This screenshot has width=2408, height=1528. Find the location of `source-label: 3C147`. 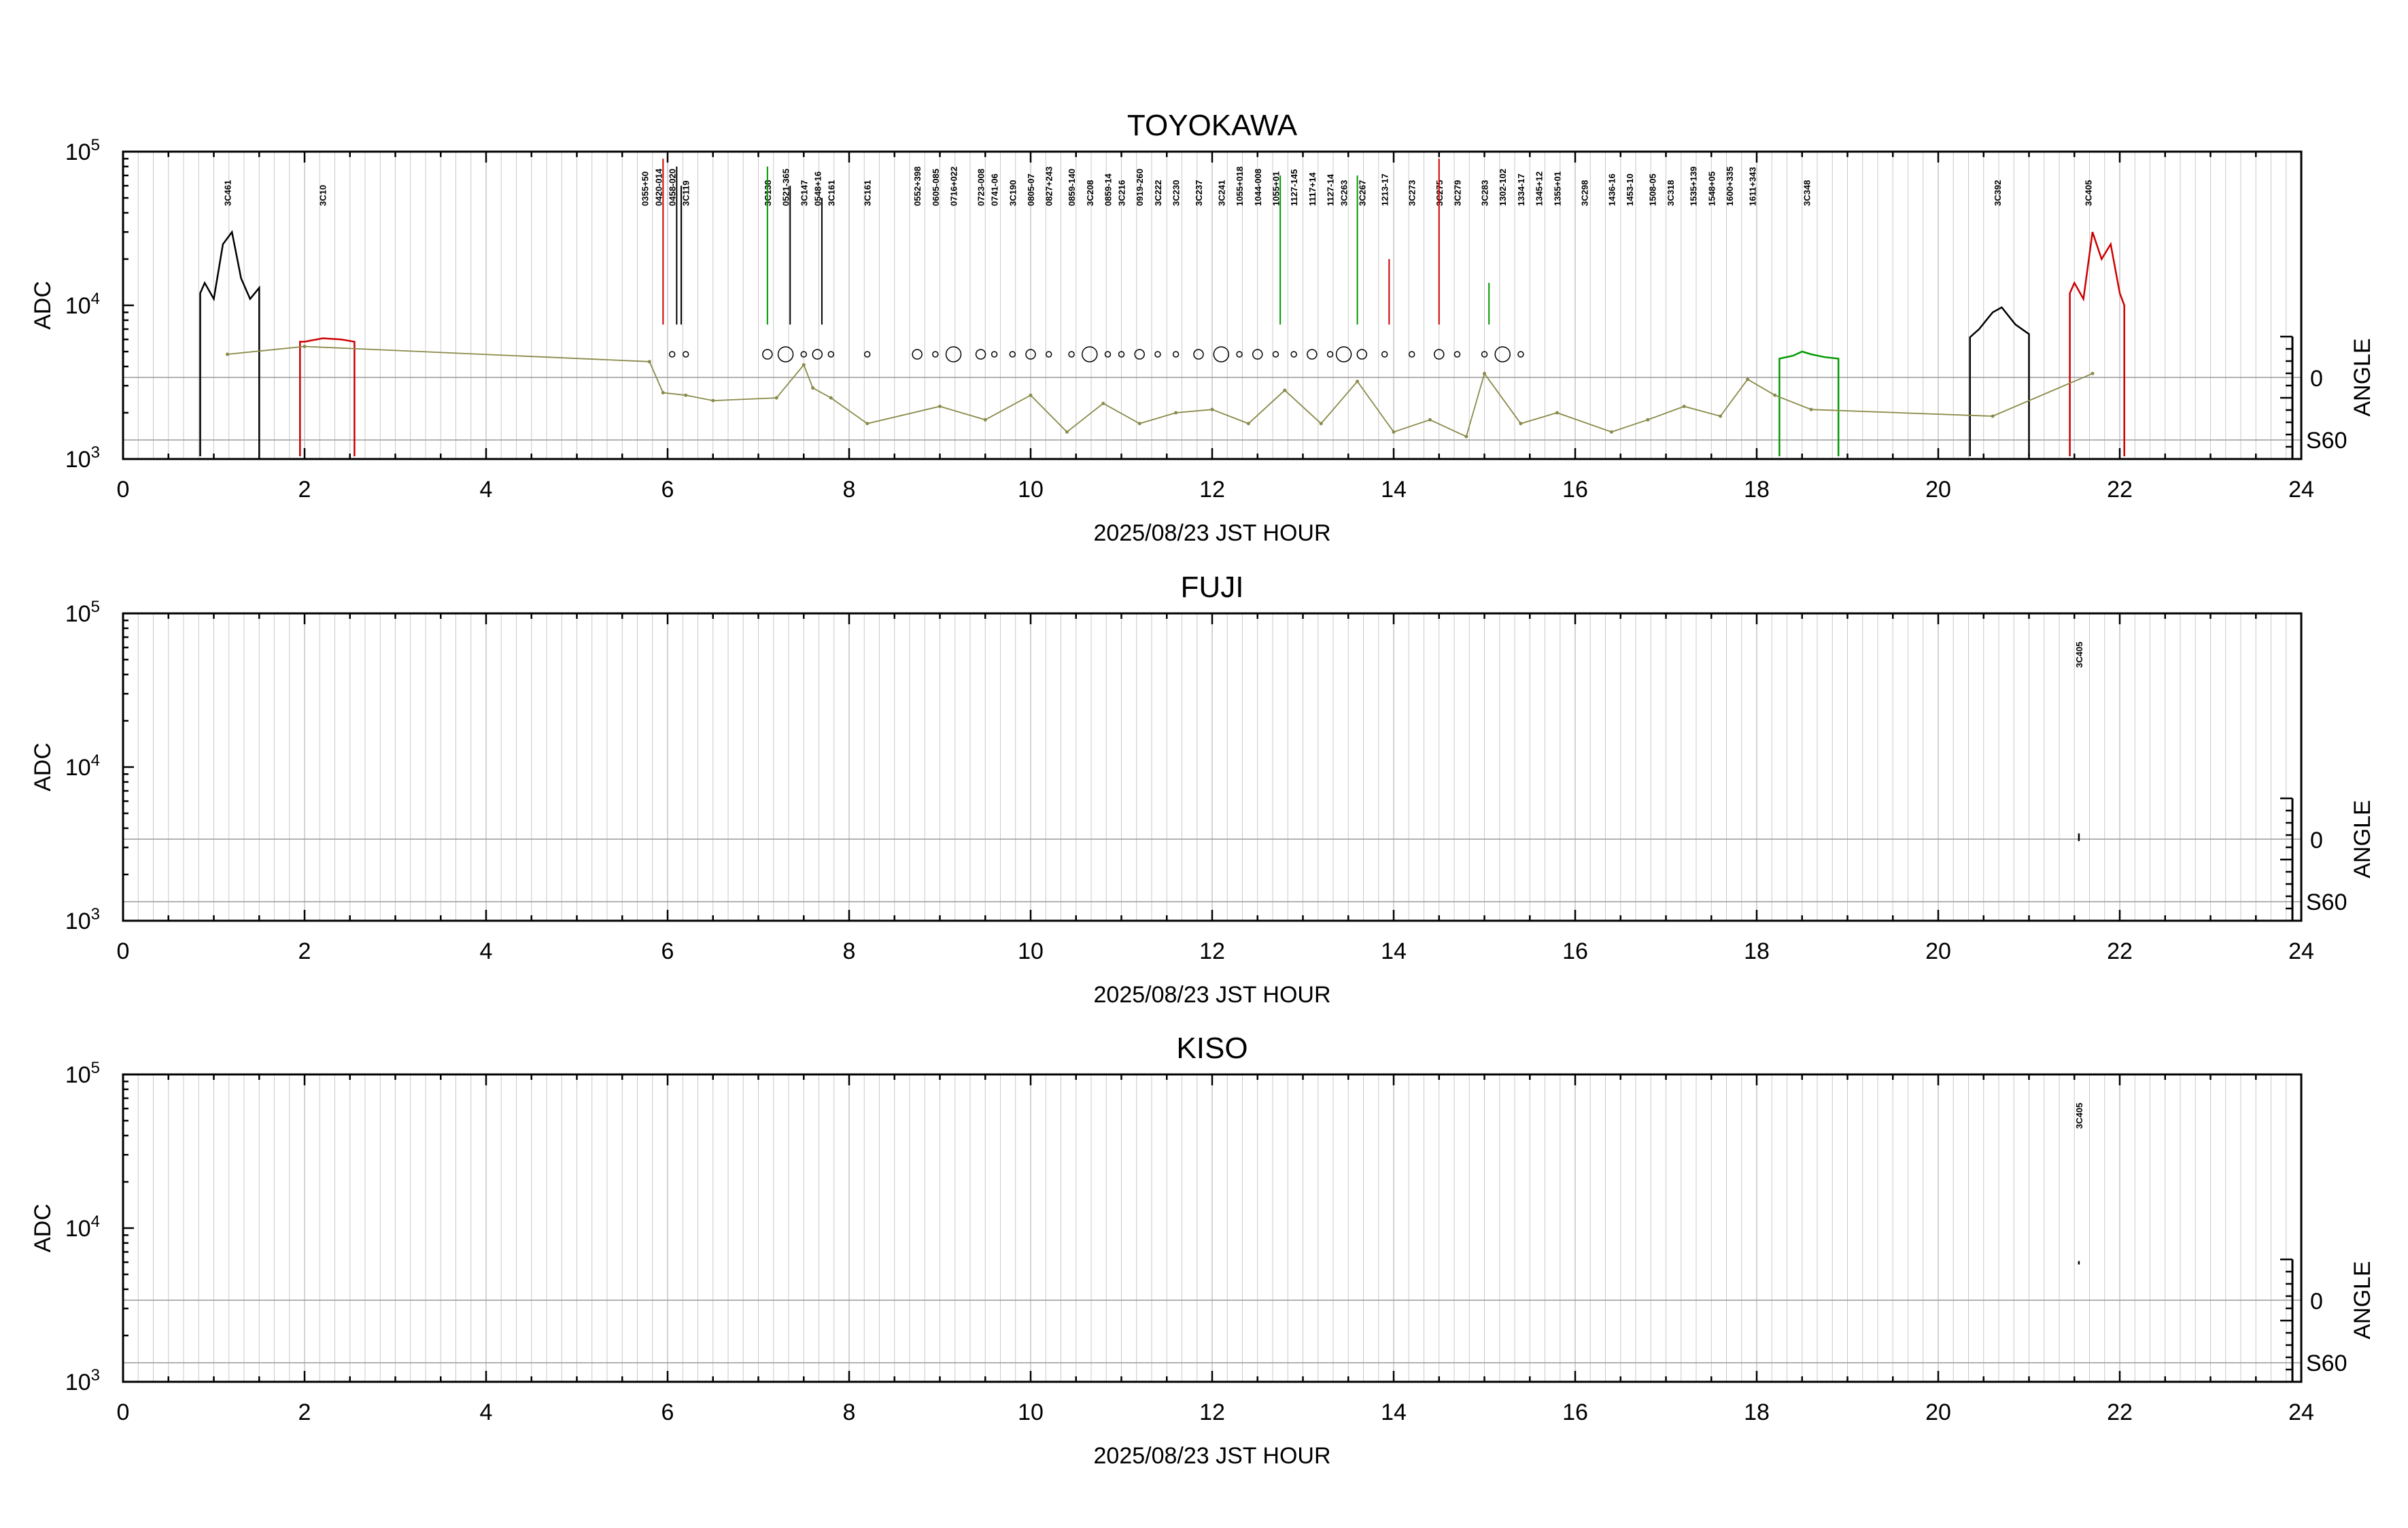

source-label: 3C147 is located at coordinates (804, 193).